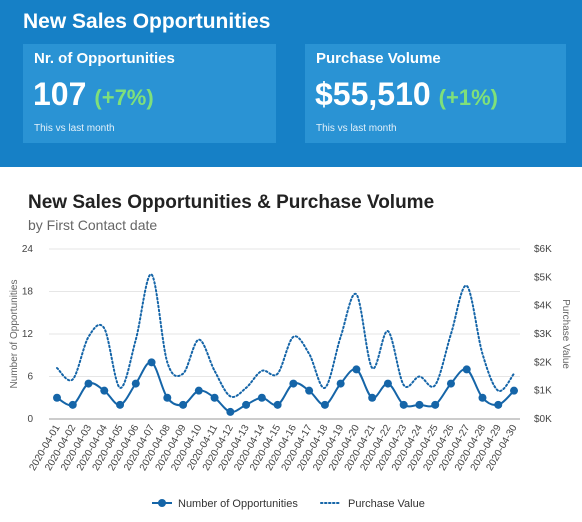 This screenshot has width=582, height=522. Describe the element at coordinates (565, 334) in the screenshot. I see `y2-axis-title: Purchase Value` at that location.